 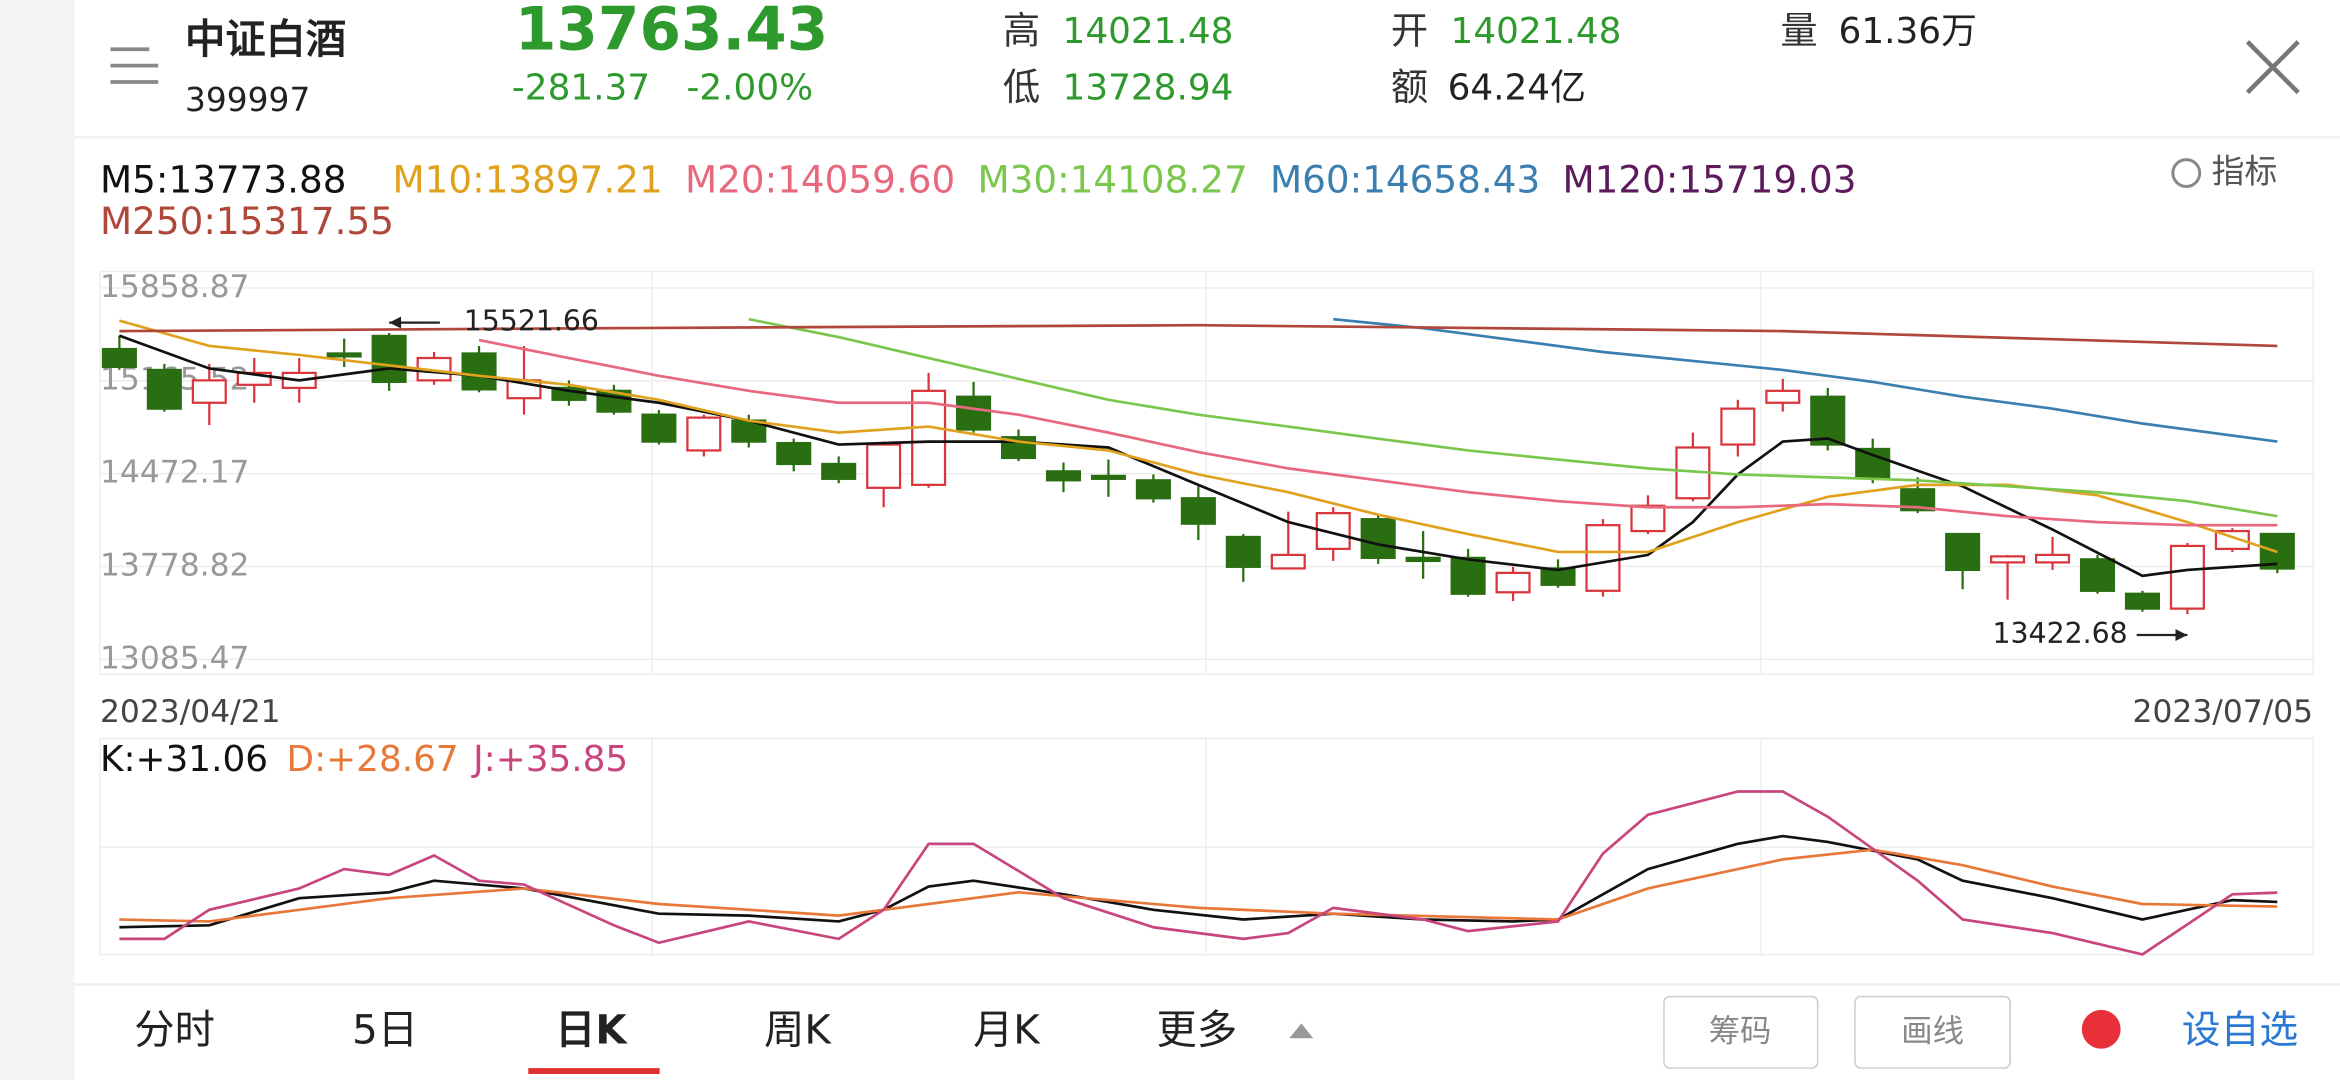 I want to click on tab: 周K, so click(x=798, y=1030).